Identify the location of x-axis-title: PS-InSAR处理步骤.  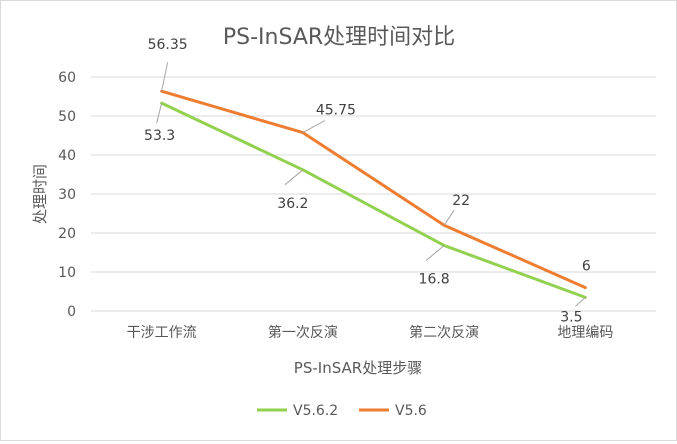
(358, 368).